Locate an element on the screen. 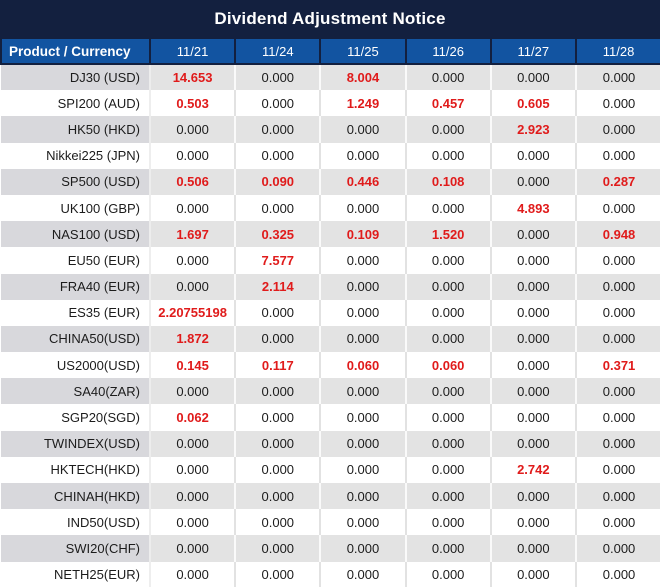 This screenshot has width=660, height=587. column-header-product: Product / Currency is located at coordinates (75, 51).